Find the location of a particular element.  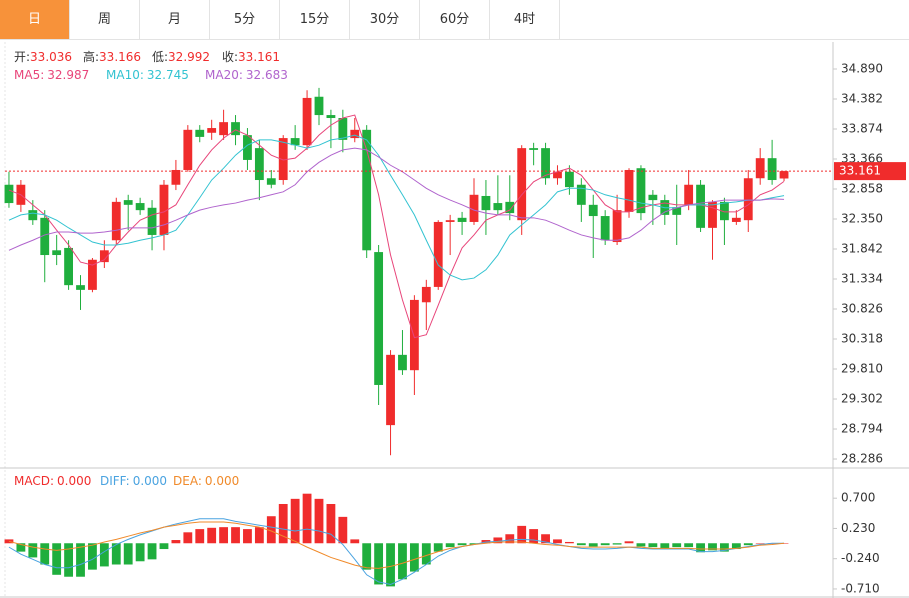

y-tick-label: 32.350 is located at coordinates (862, 219).